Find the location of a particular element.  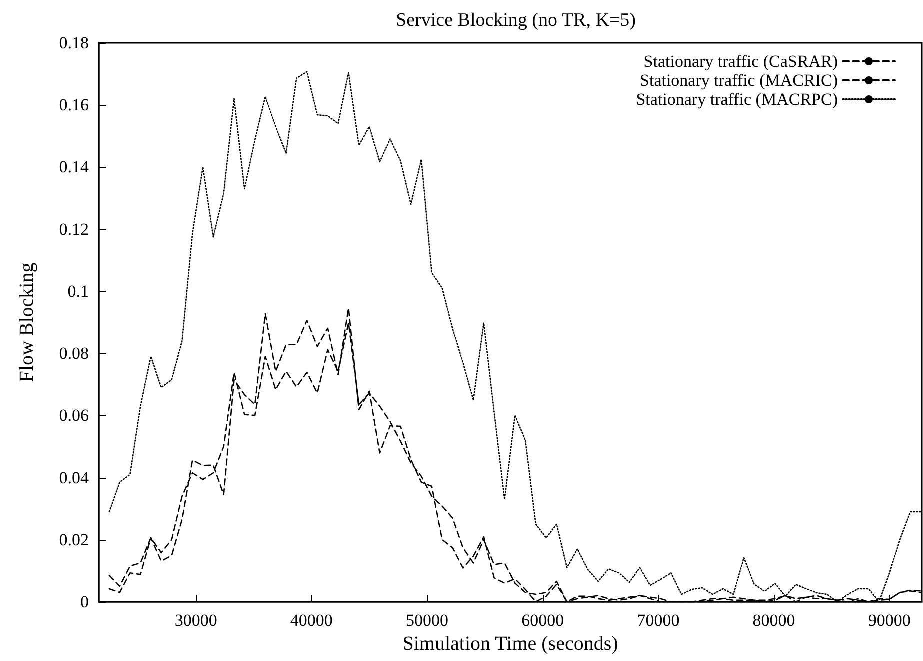

x-tick-label: 80000 is located at coordinates (774, 620).